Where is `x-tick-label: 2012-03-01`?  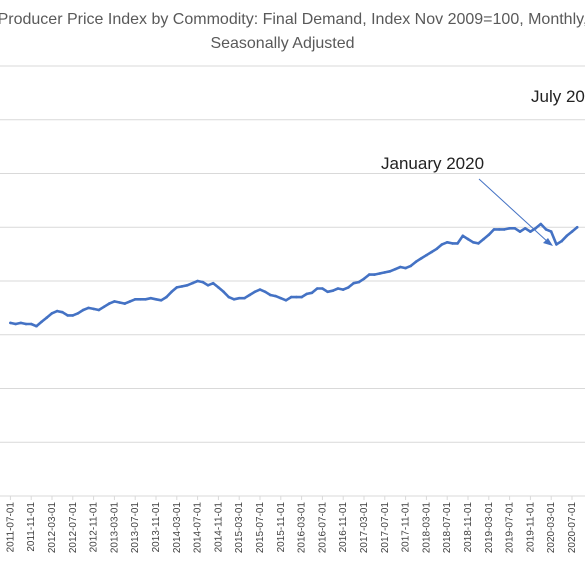 x-tick-label: 2012-03-01 is located at coordinates (52, 528).